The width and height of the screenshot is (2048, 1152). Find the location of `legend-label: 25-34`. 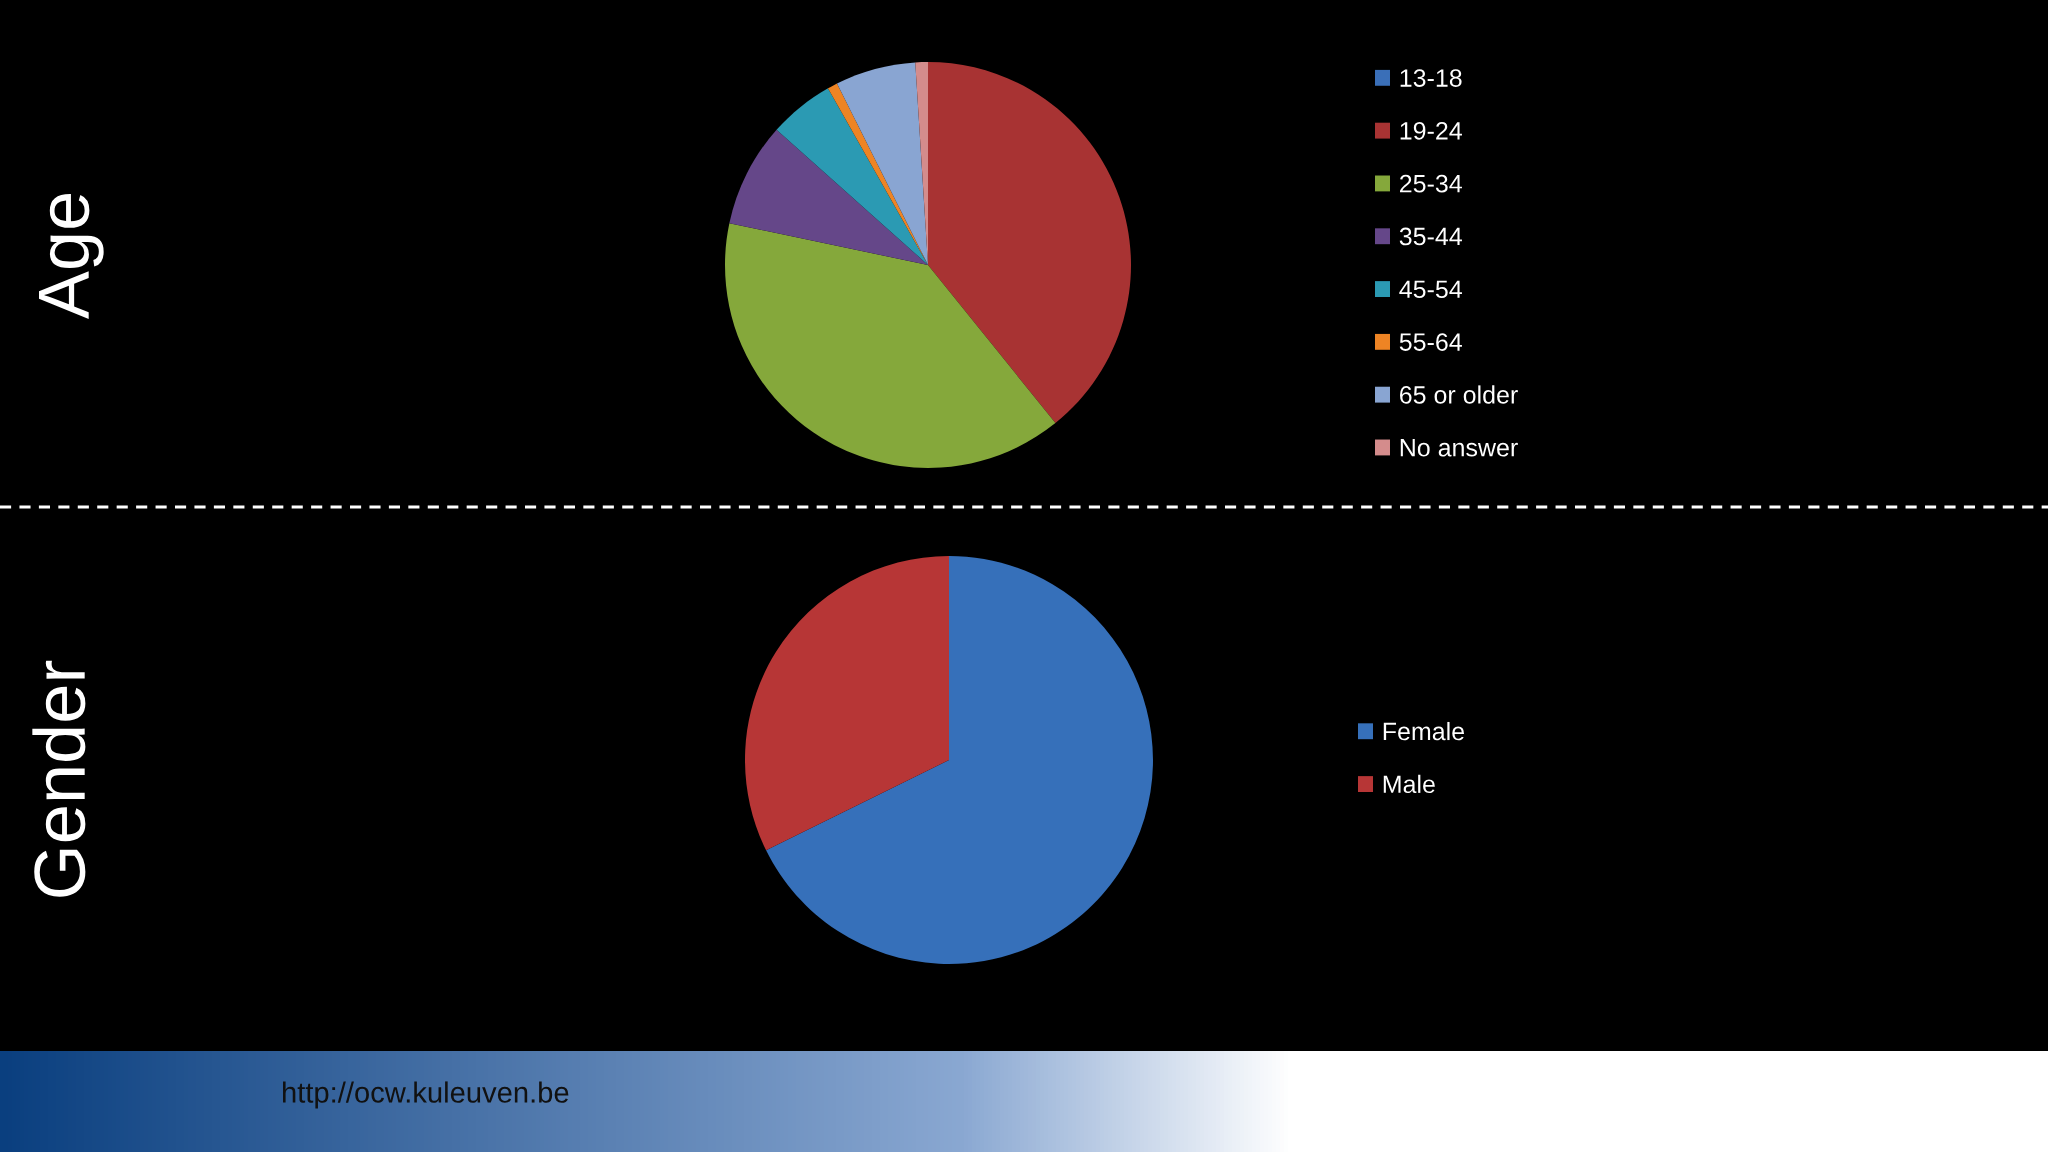

legend-label: 25-34 is located at coordinates (1431, 183).